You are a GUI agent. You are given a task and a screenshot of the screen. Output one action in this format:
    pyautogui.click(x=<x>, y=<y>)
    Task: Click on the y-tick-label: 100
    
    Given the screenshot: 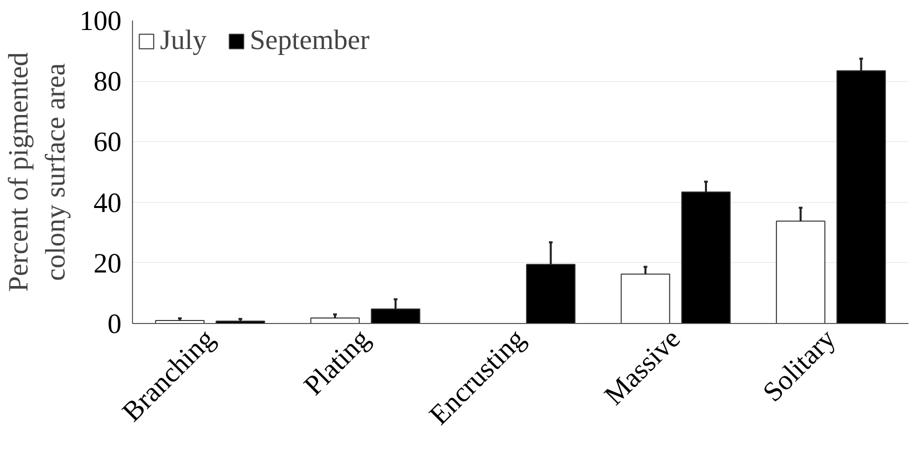 What is the action you would take?
    pyautogui.click(x=101, y=21)
    